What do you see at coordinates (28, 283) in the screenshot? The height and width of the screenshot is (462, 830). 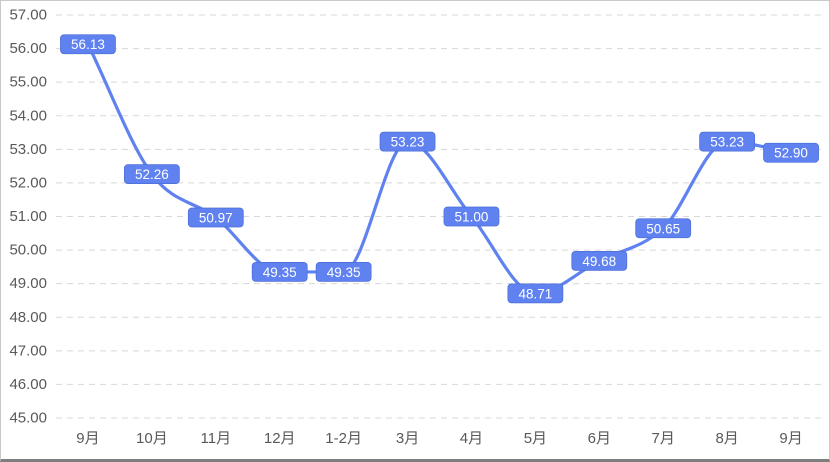 I see `y-tick-label: 49.00` at bounding box center [28, 283].